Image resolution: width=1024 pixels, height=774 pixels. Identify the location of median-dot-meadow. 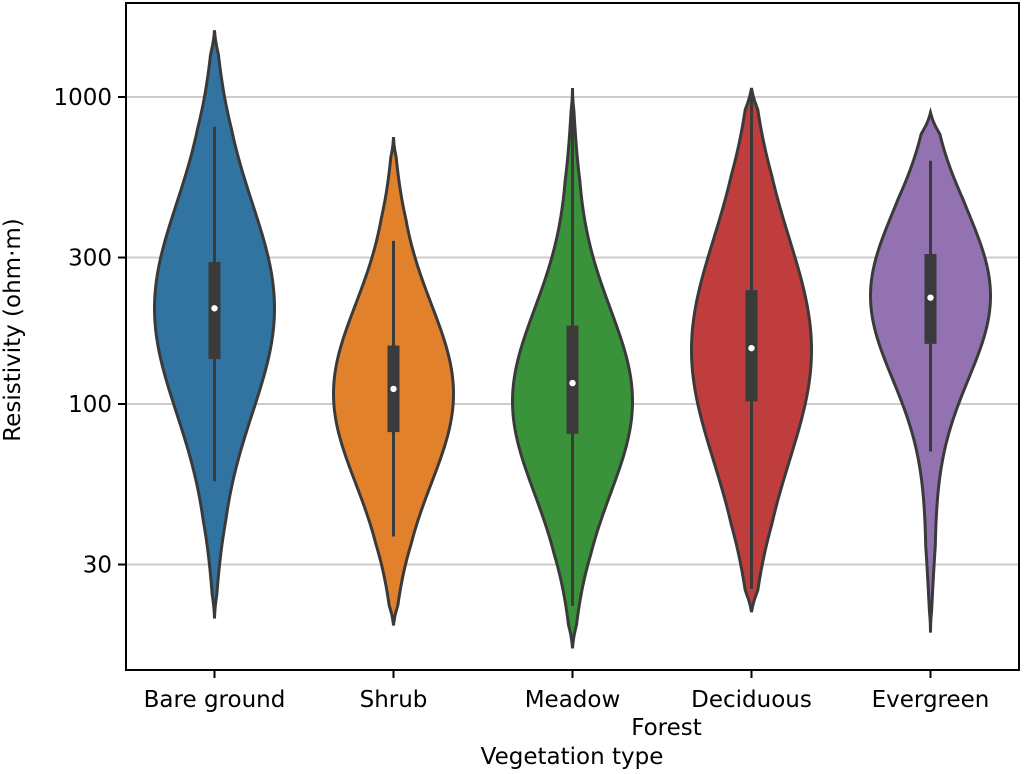
(572, 383).